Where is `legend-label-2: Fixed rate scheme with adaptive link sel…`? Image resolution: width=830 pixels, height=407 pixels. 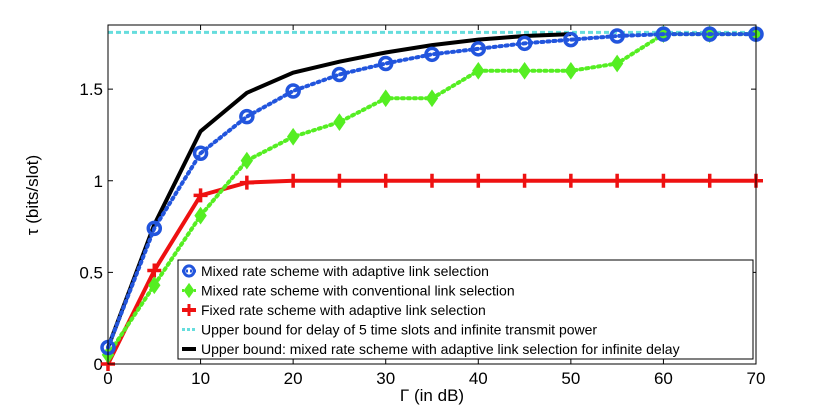 legend-label-2: Fixed rate scheme with adaptive link sel… is located at coordinates (343, 310).